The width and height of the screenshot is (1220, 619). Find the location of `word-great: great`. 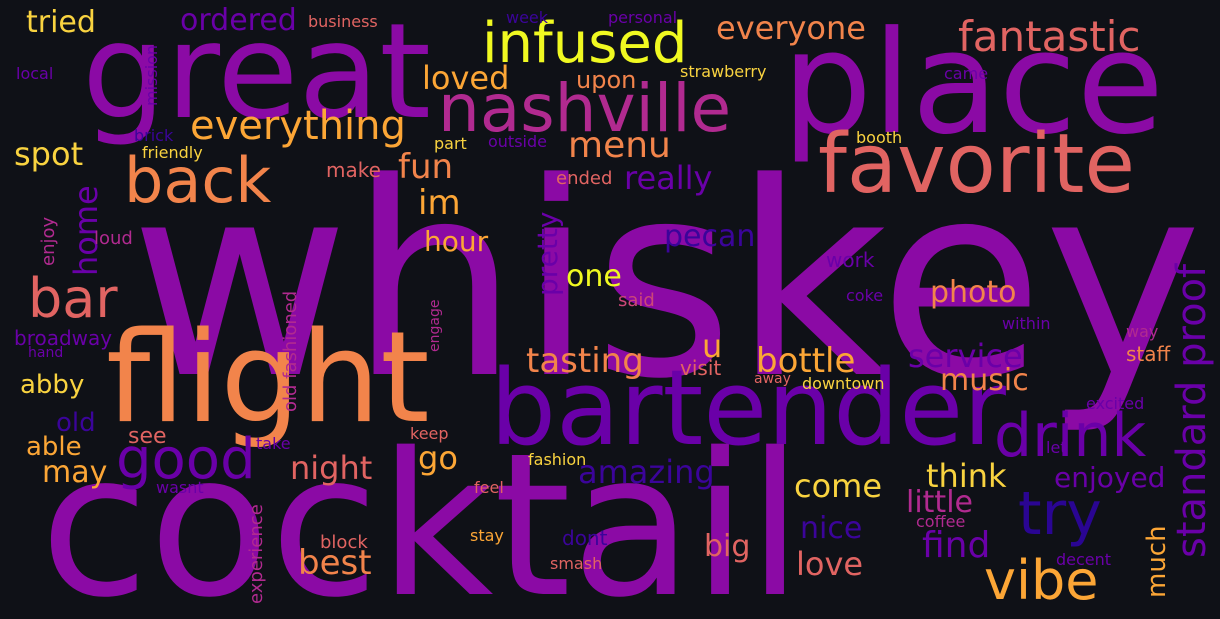

word-great: great is located at coordinates (257, 74).